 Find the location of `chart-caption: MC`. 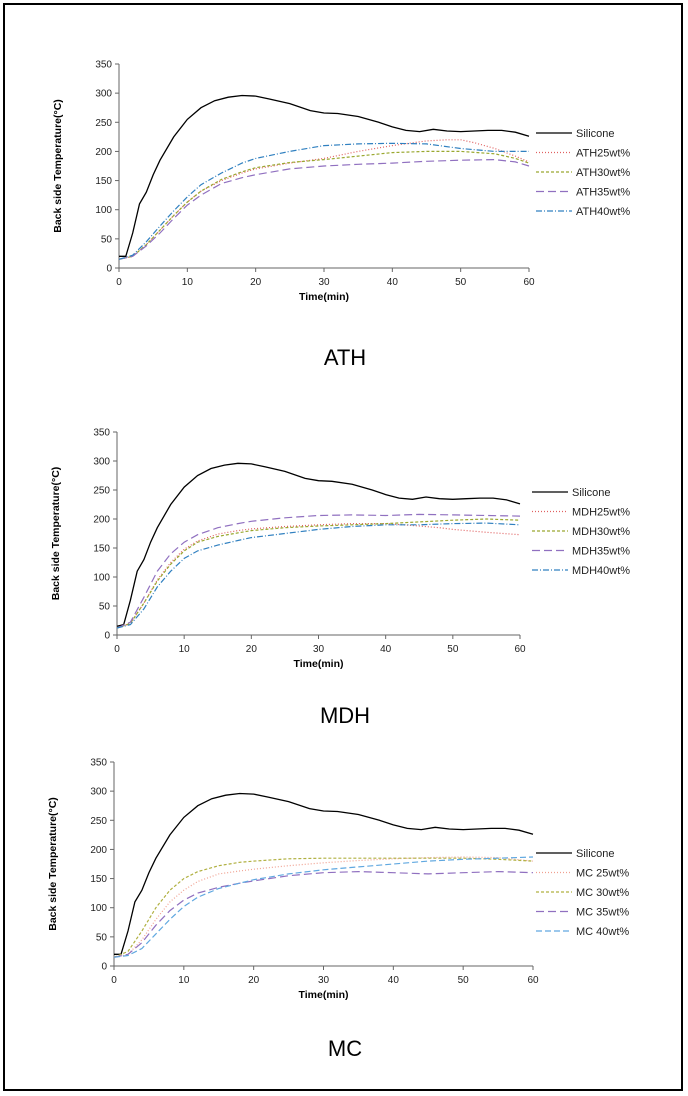

chart-caption: MC is located at coordinates (345, 1048).